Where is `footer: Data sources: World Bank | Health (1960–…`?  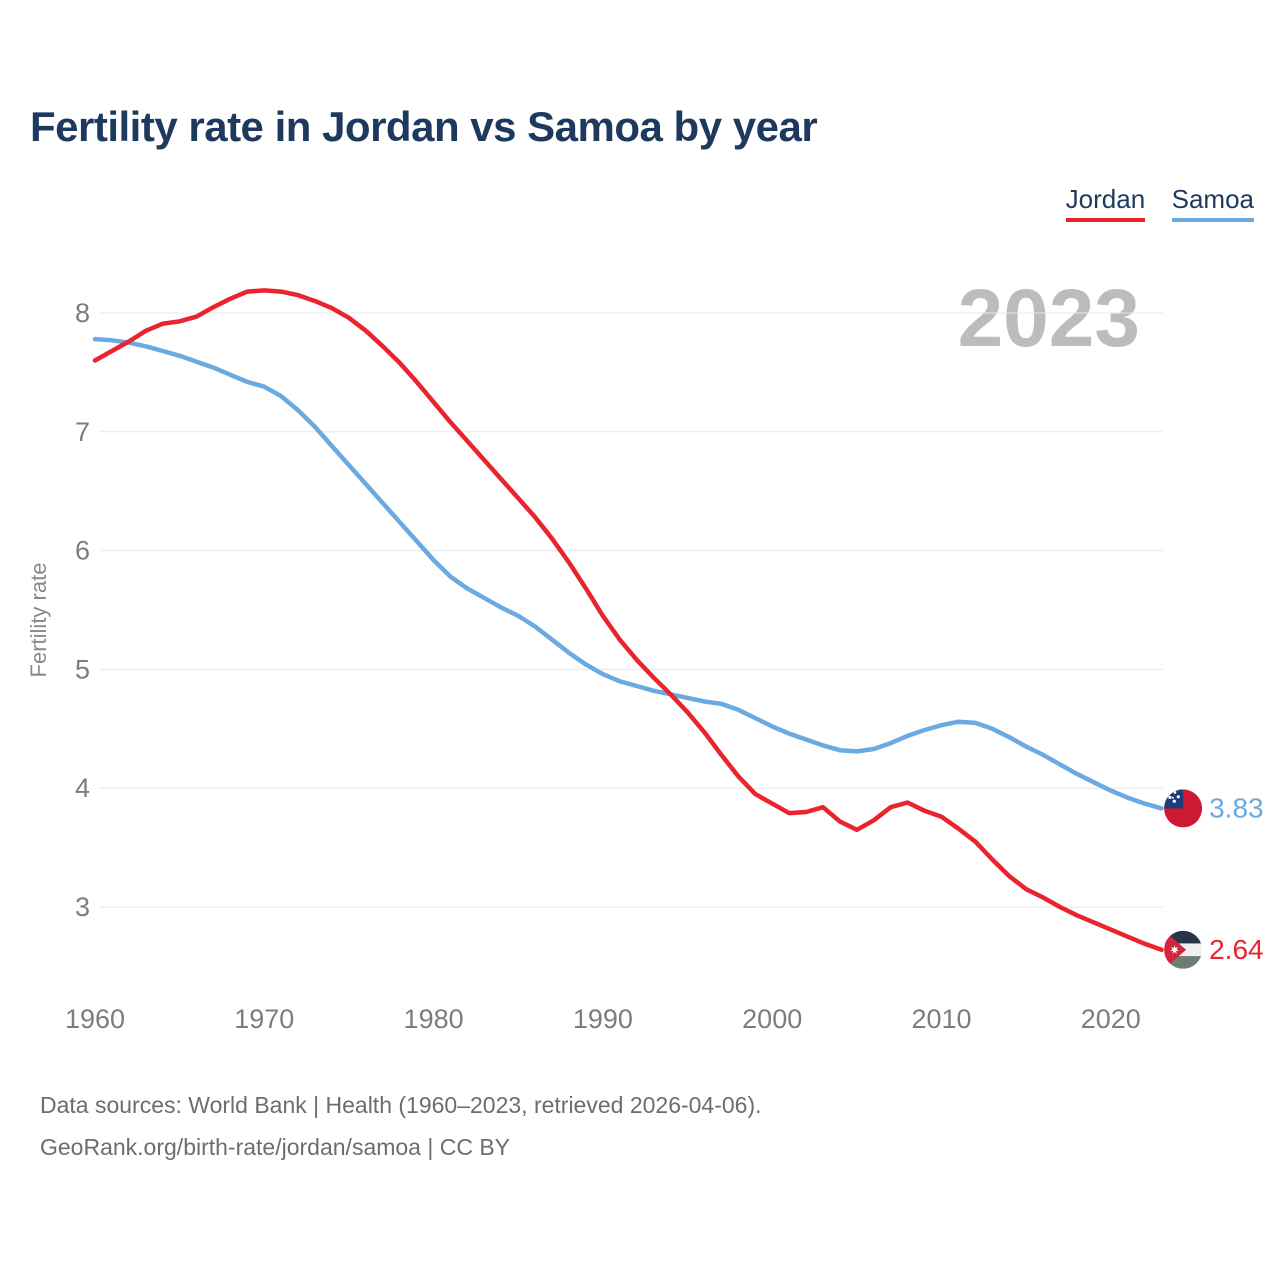 footer: Data sources: World Bank | Health (1960–… is located at coordinates (401, 1127).